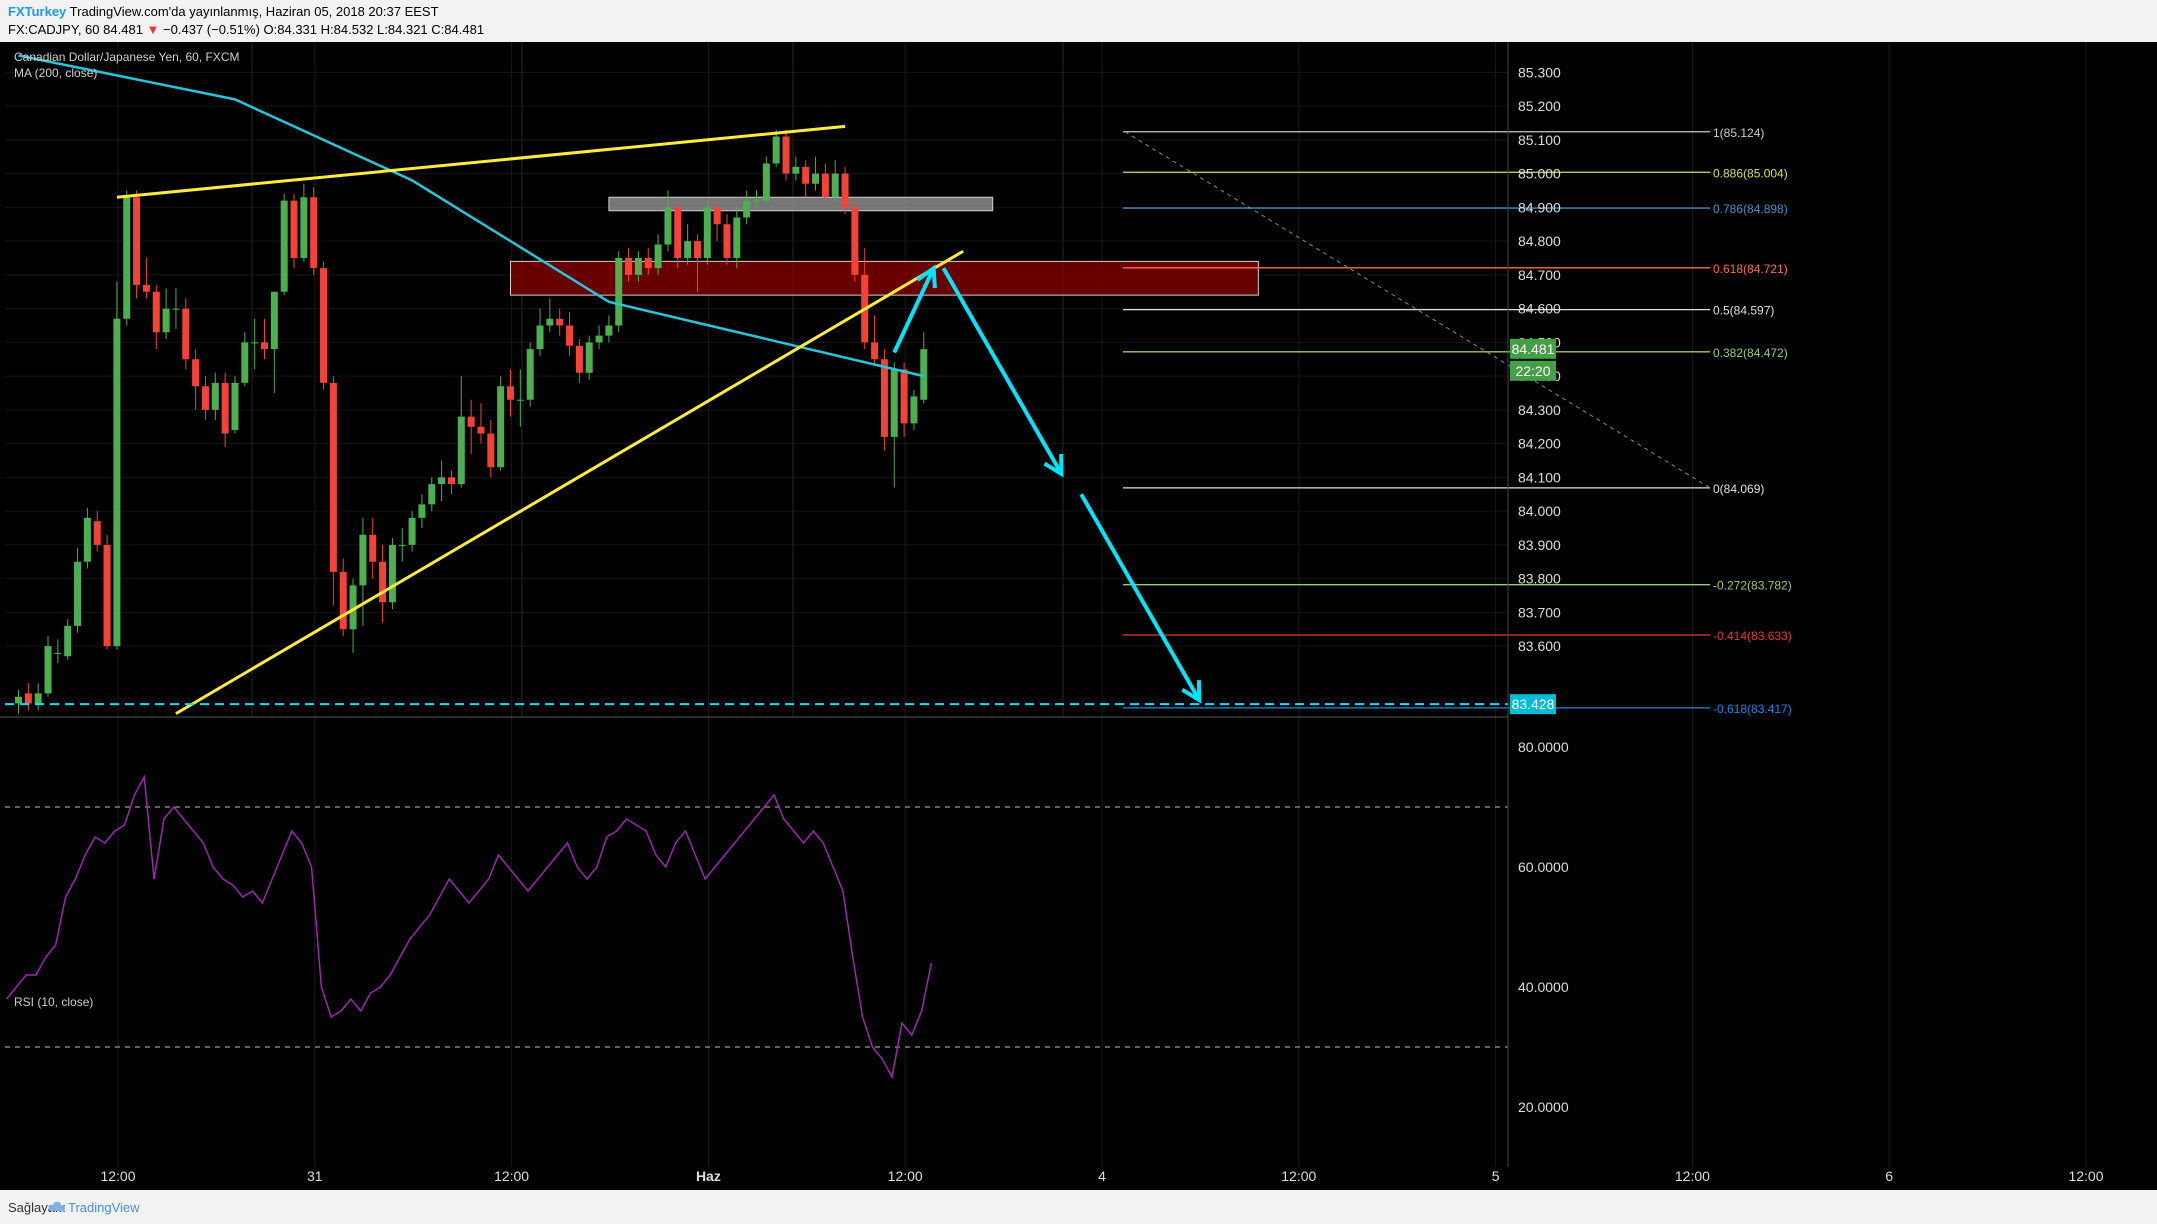  What do you see at coordinates (1543, 987) in the screenshot?
I see `rsi-tick-label: 40.0000` at bounding box center [1543, 987].